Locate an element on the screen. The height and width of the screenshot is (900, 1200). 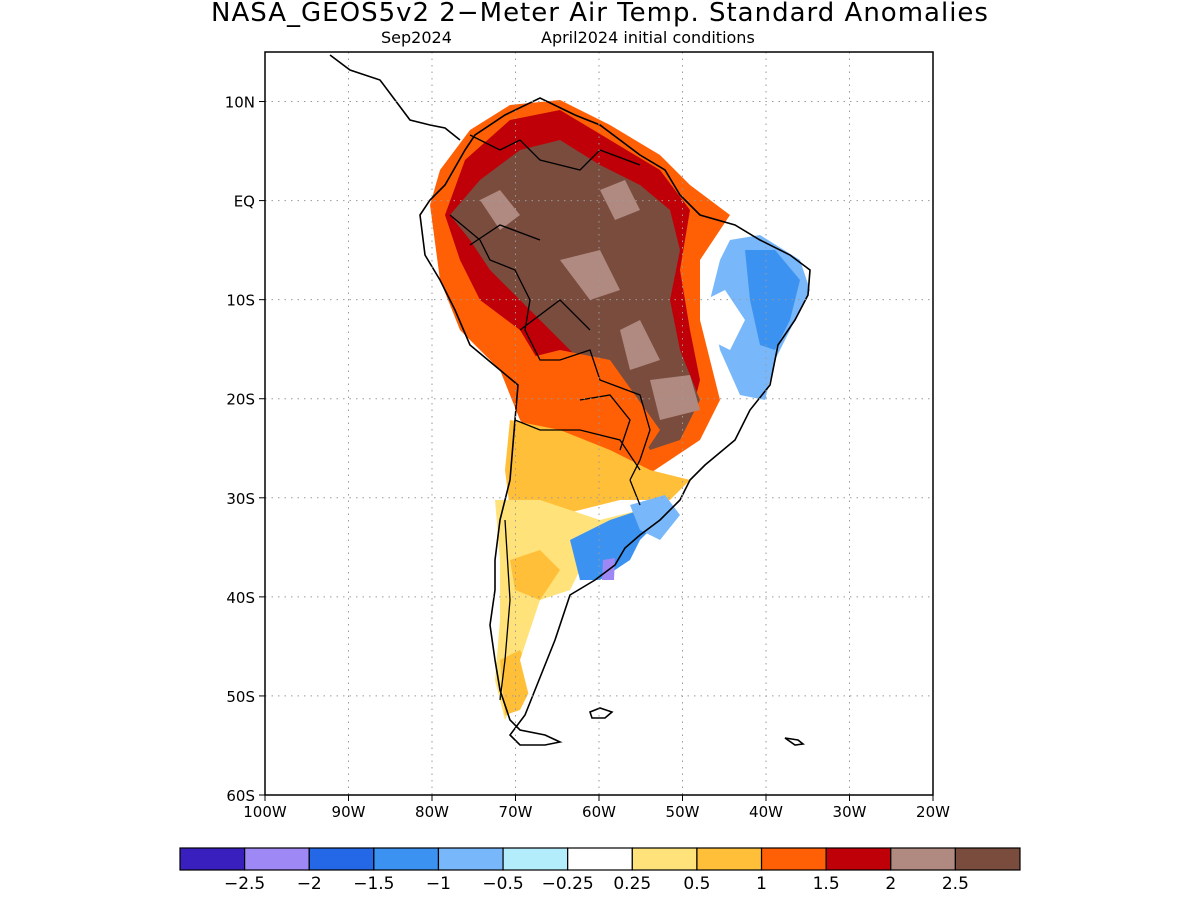
lon-tick-label: 50W is located at coordinates (683, 812).